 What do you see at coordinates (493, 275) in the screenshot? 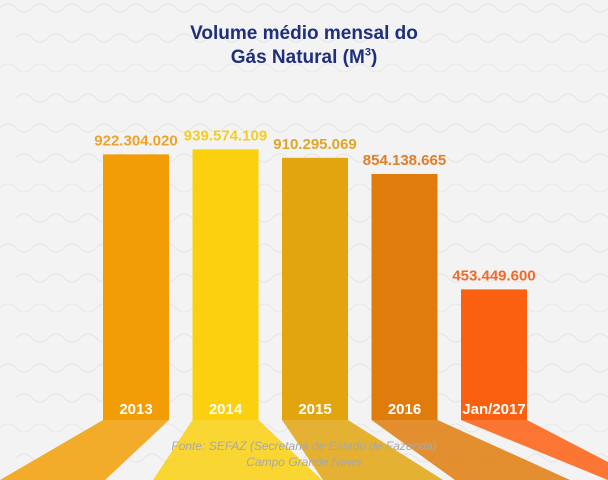
I see `value-label: 453.449.600` at bounding box center [493, 275].